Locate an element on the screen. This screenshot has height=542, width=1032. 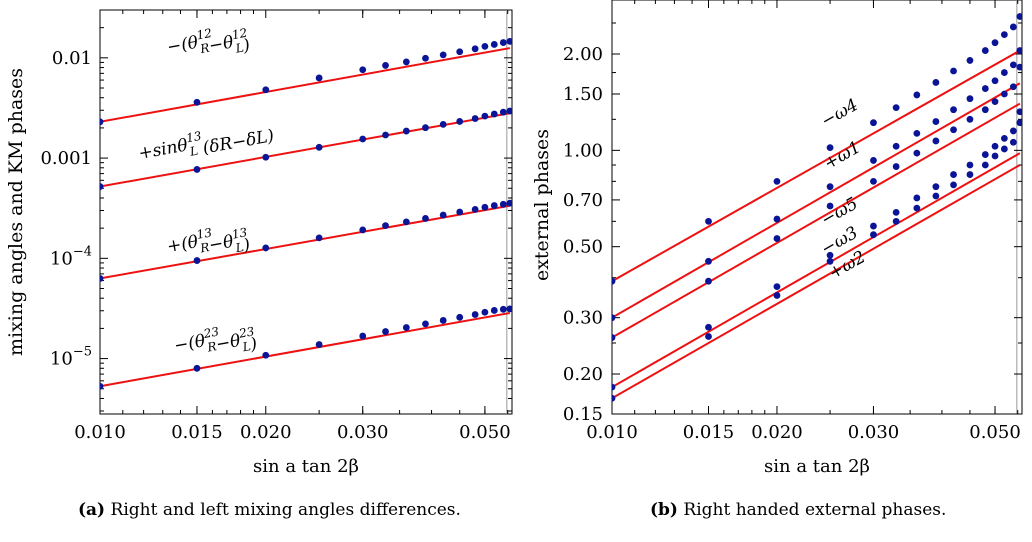
y-tick-label: 0.15 is located at coordinates (583, 414).